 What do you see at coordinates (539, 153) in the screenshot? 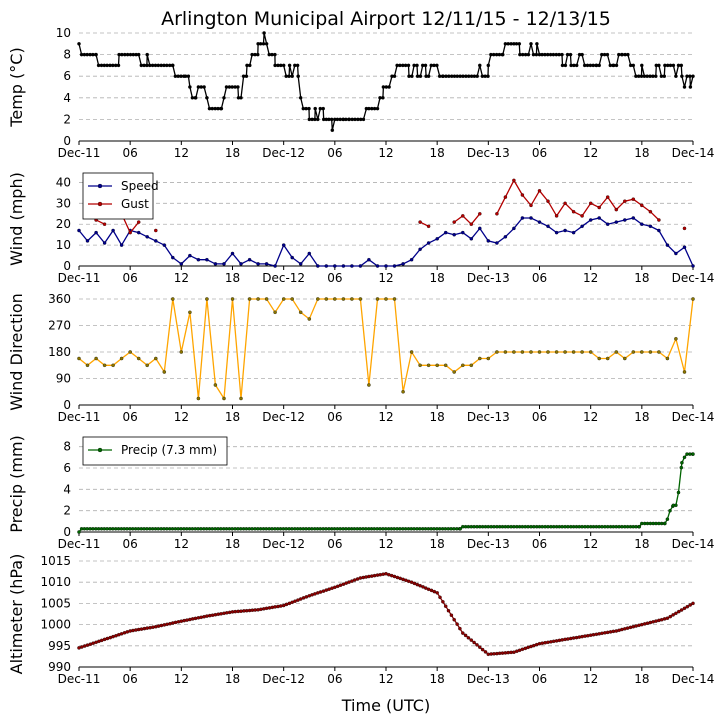
I see `x-tick-label: 06` at bounding box center [539, 153].